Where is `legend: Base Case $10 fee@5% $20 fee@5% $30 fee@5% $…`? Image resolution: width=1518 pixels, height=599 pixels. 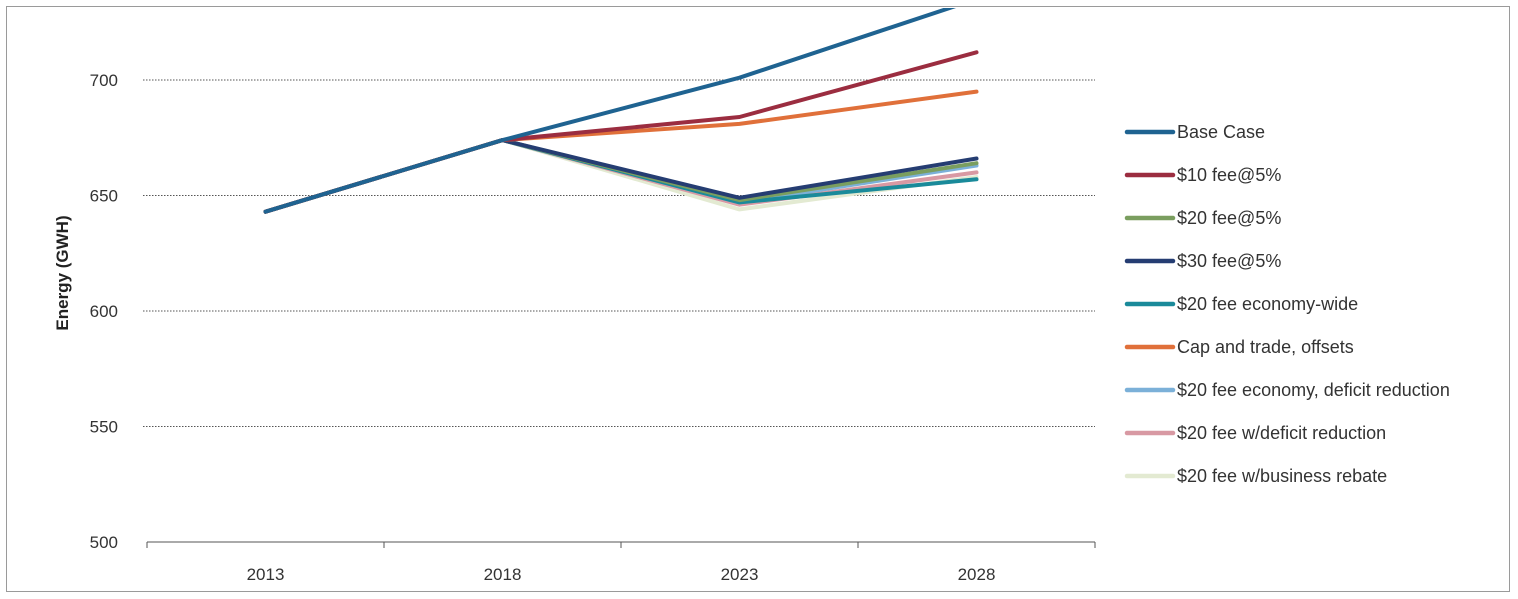 legend: Base Case $10 fee@5% $20 fee@5% $30 fee@5% $… is located at coordinates (1288, 304).